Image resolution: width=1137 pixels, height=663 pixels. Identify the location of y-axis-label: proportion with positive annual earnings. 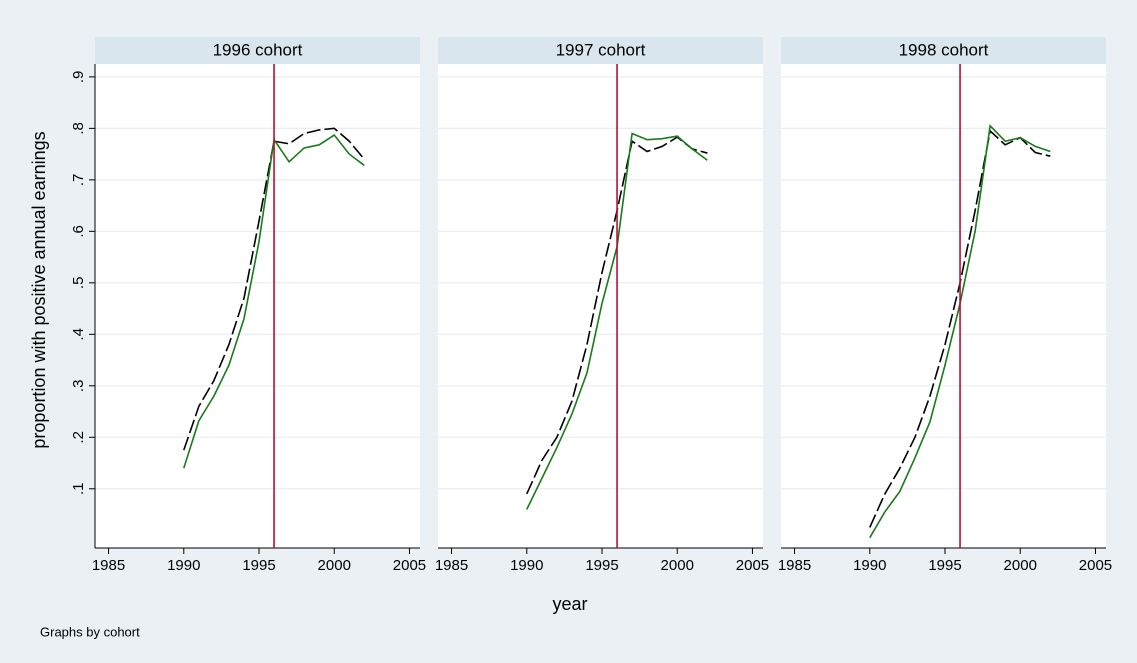
(39, 289).